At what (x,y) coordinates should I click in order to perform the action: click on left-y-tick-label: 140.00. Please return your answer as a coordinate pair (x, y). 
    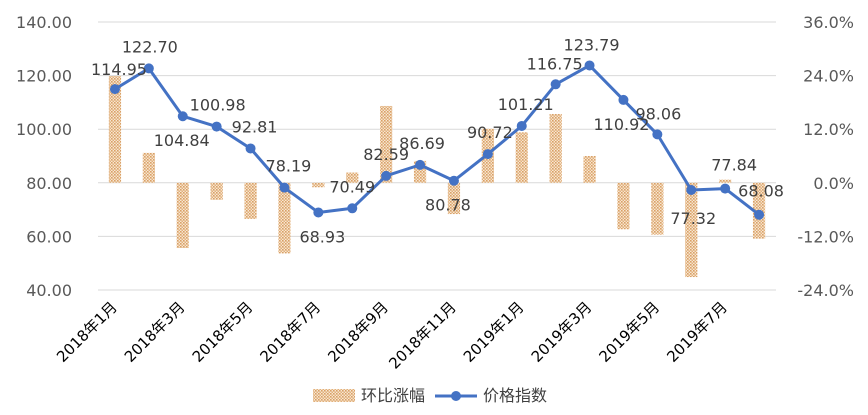
    Looking at the image, I should click on (44, 22).